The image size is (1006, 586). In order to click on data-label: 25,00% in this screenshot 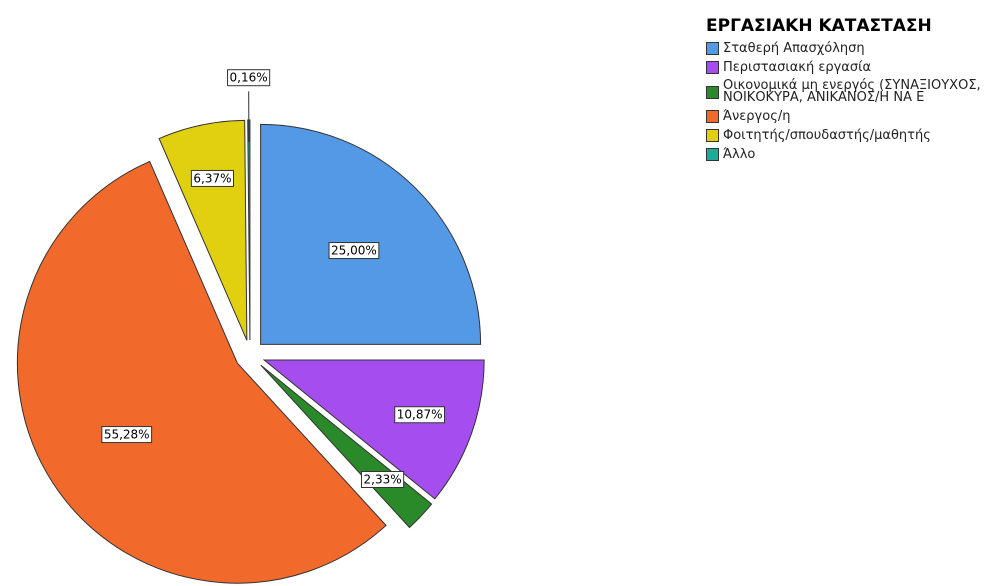, I will do `click(354, 251)`.